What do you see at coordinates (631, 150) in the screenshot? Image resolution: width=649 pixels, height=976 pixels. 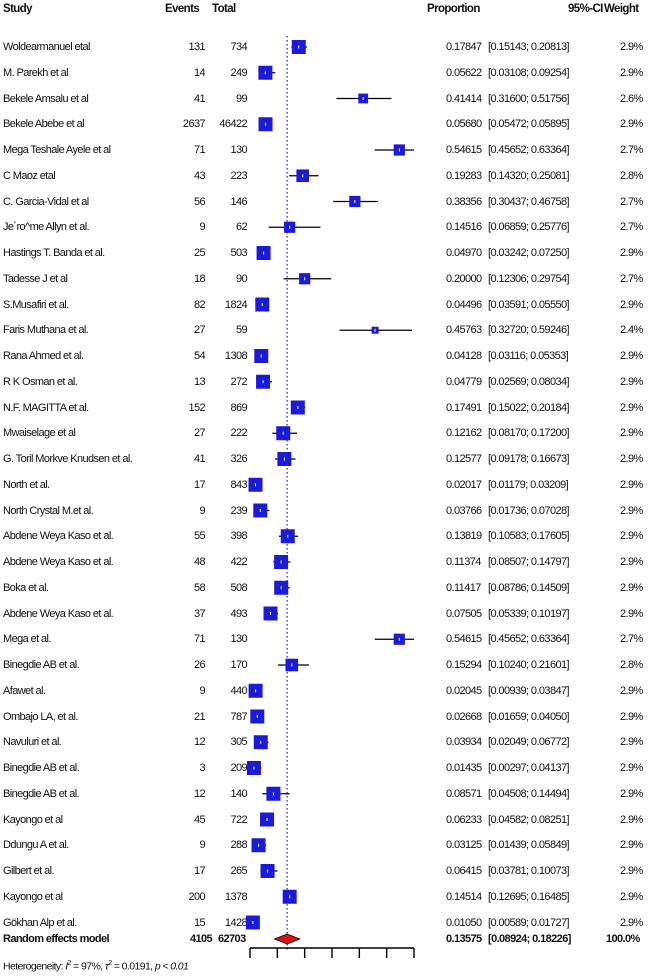 I see `study-weight: 2.7%` at bounding box center [631, 150].